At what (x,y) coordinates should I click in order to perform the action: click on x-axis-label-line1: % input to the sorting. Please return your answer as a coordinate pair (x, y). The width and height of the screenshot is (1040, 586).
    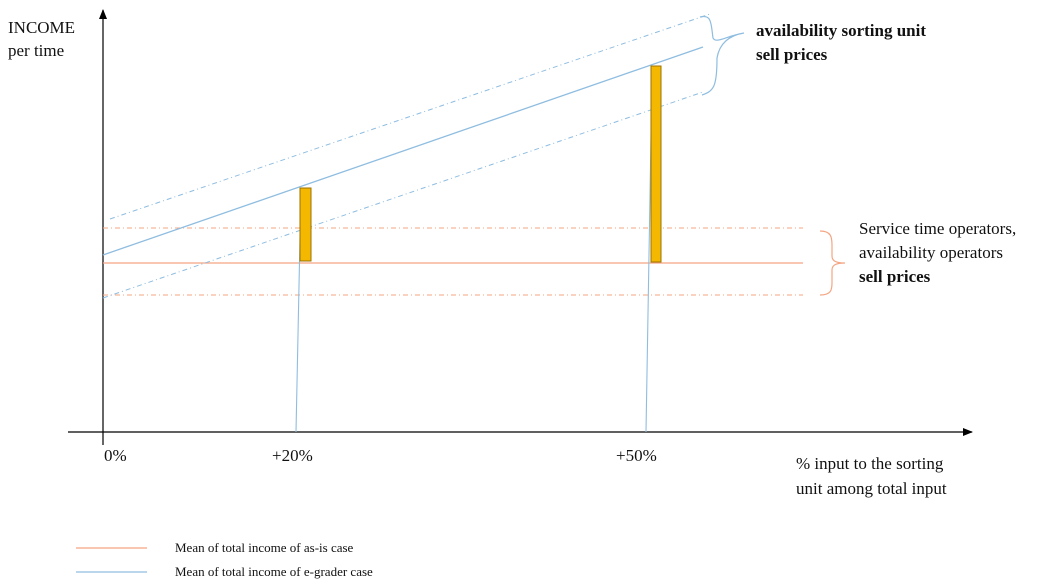
    Looking at the image, I should click on (870, 463).